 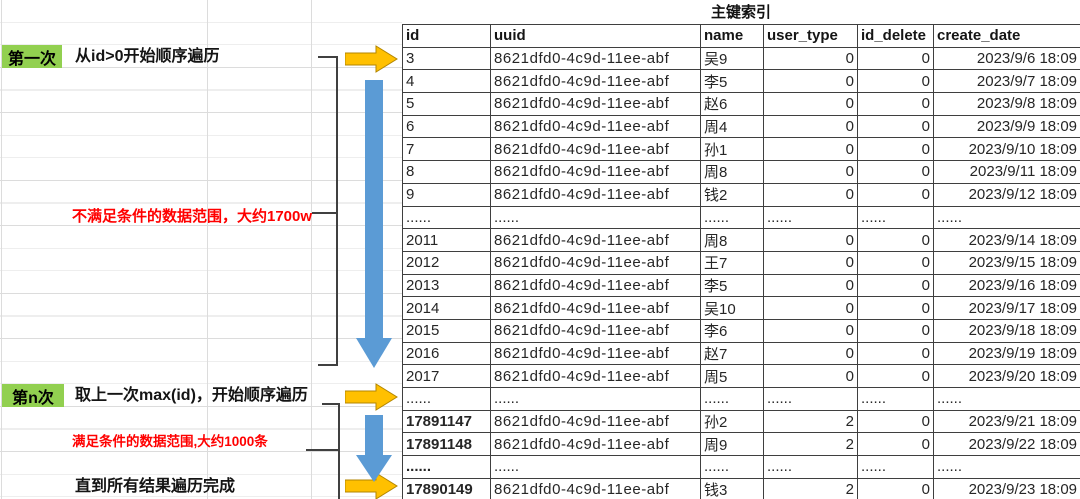 I want to click on cell-id: 3, so click(x=446, y=58).